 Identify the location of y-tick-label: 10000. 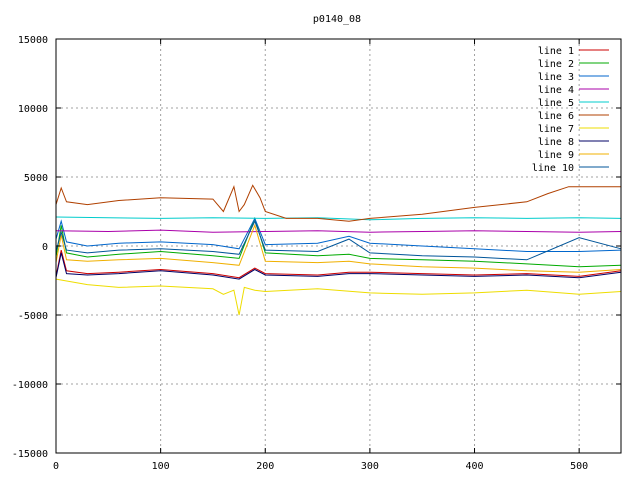
(33, 109).